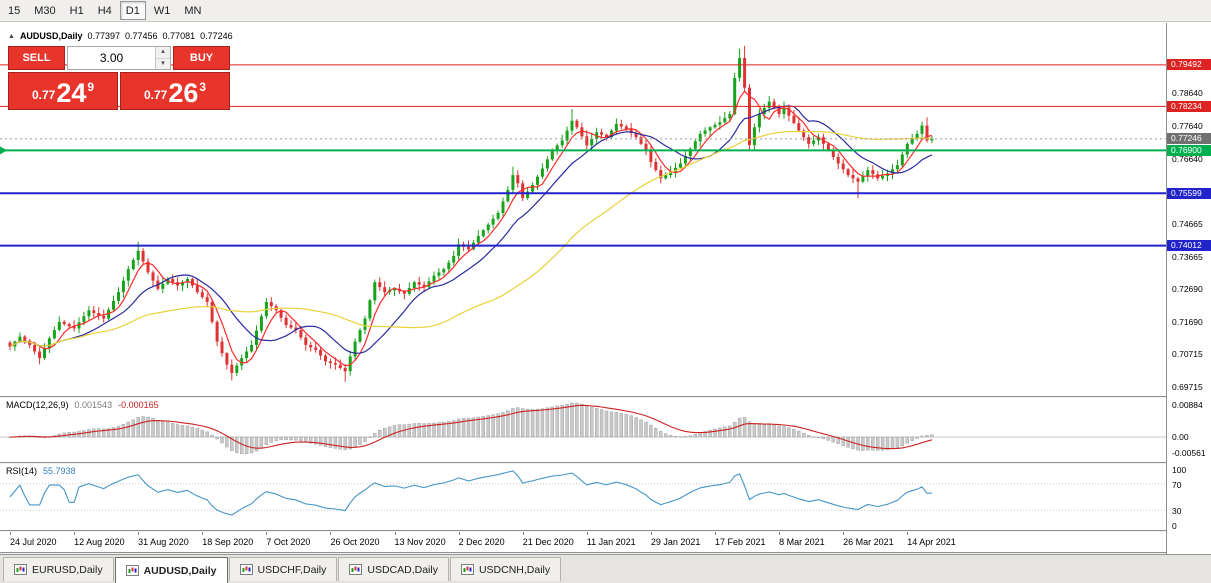 The width and height of the screenshot is (1211, 583). I want to click on rsi-scale-label: 70, so click(1177, 484).